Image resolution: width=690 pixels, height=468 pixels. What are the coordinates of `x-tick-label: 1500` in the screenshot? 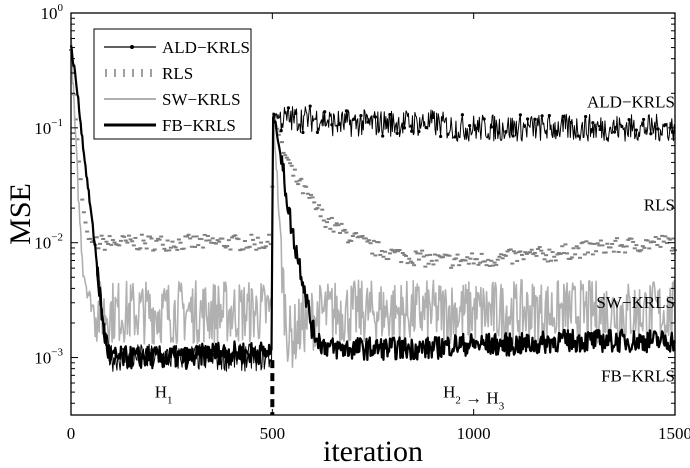 It's located at (674, 433).